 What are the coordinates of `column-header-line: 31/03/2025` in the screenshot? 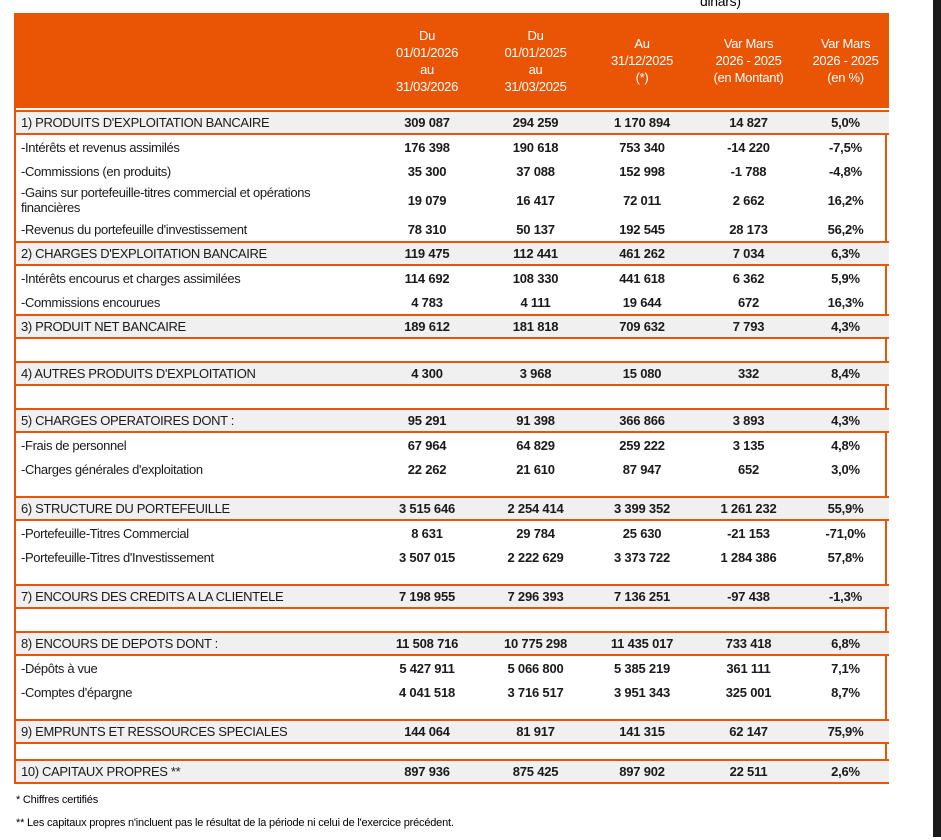 It's located at (535, 86).